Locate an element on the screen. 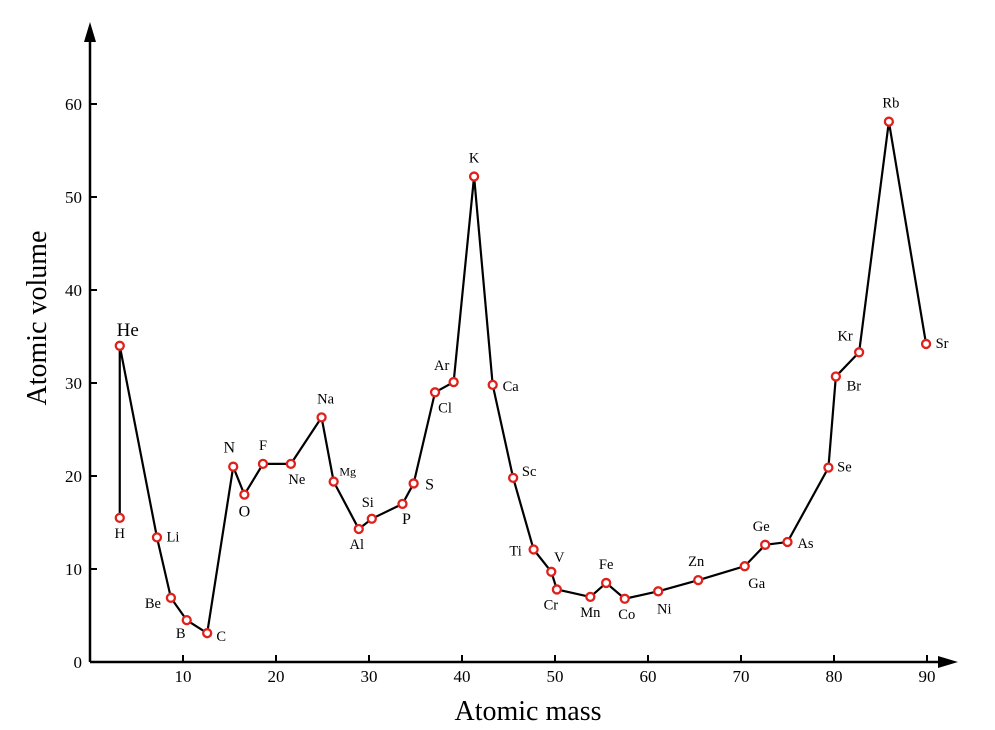 This screenshot has width=995, height=730. data-point-cl is located at coordinates (435, 392).